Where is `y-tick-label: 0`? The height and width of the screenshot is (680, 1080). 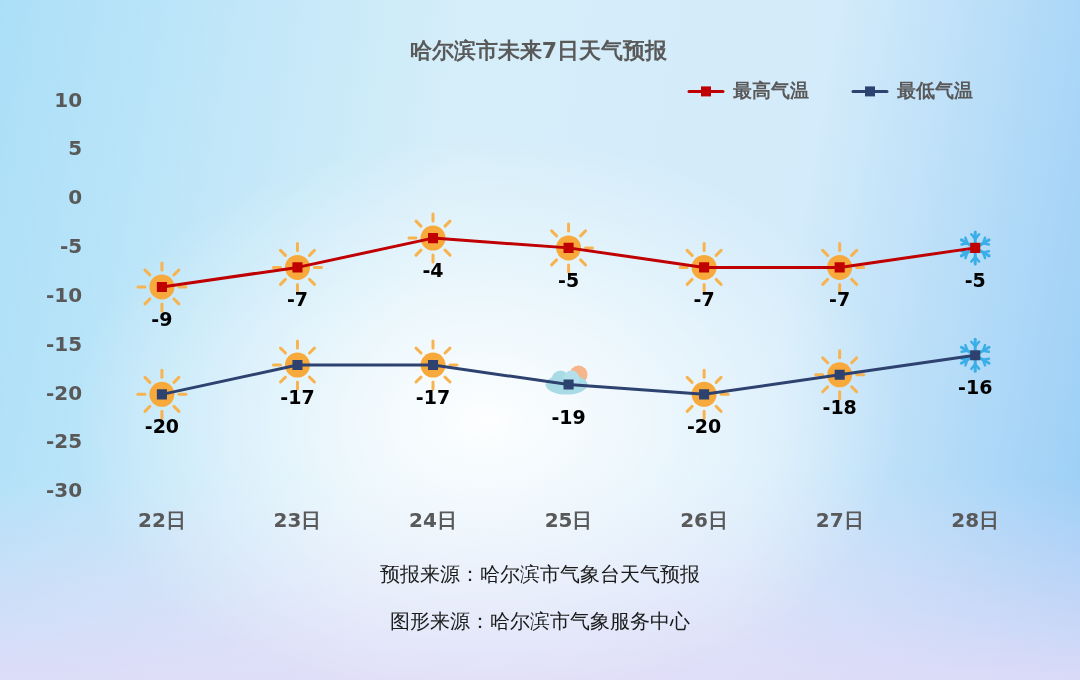
y-tick-label: 0 is located at coordinates (75, 197).